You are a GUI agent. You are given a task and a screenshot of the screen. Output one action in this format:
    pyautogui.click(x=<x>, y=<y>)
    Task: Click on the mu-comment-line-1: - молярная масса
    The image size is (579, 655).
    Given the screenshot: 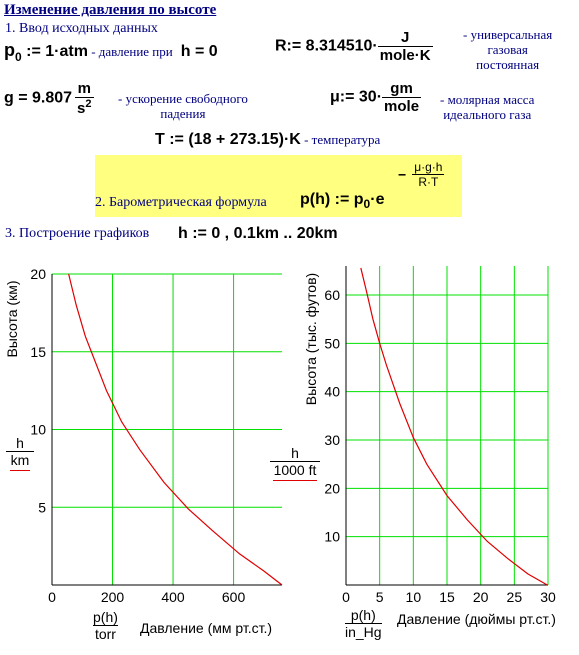 What is the action you would take?
    pyautogui.click(x=487, y=99)
    